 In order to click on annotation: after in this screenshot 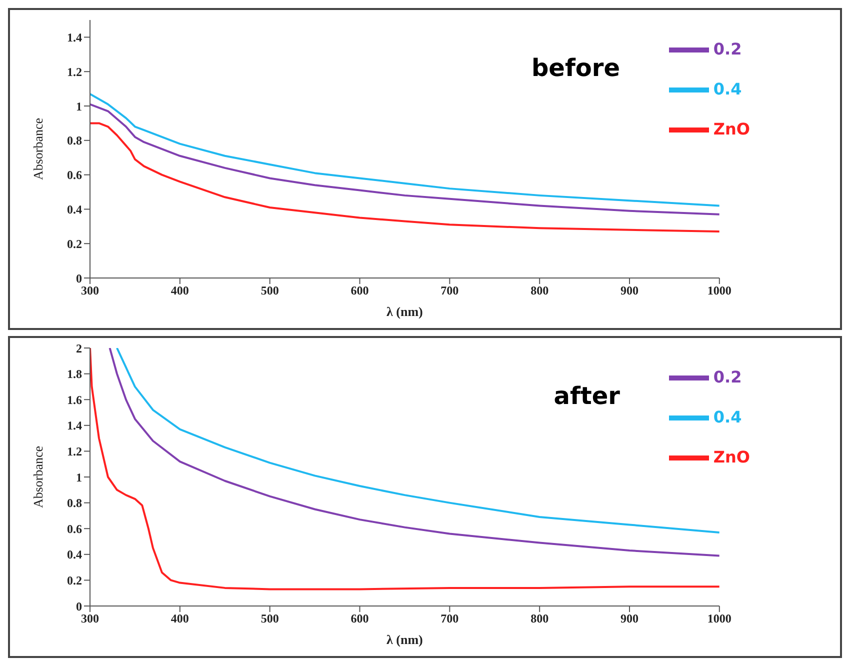, I will do `click(587, 396)`.